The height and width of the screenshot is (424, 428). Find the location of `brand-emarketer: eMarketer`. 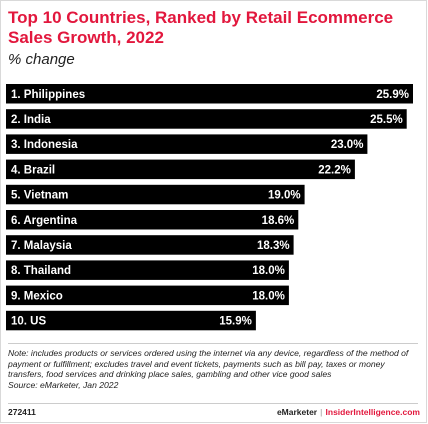

brand-emarketer: eMarketer is located at coordinates (297, 412).